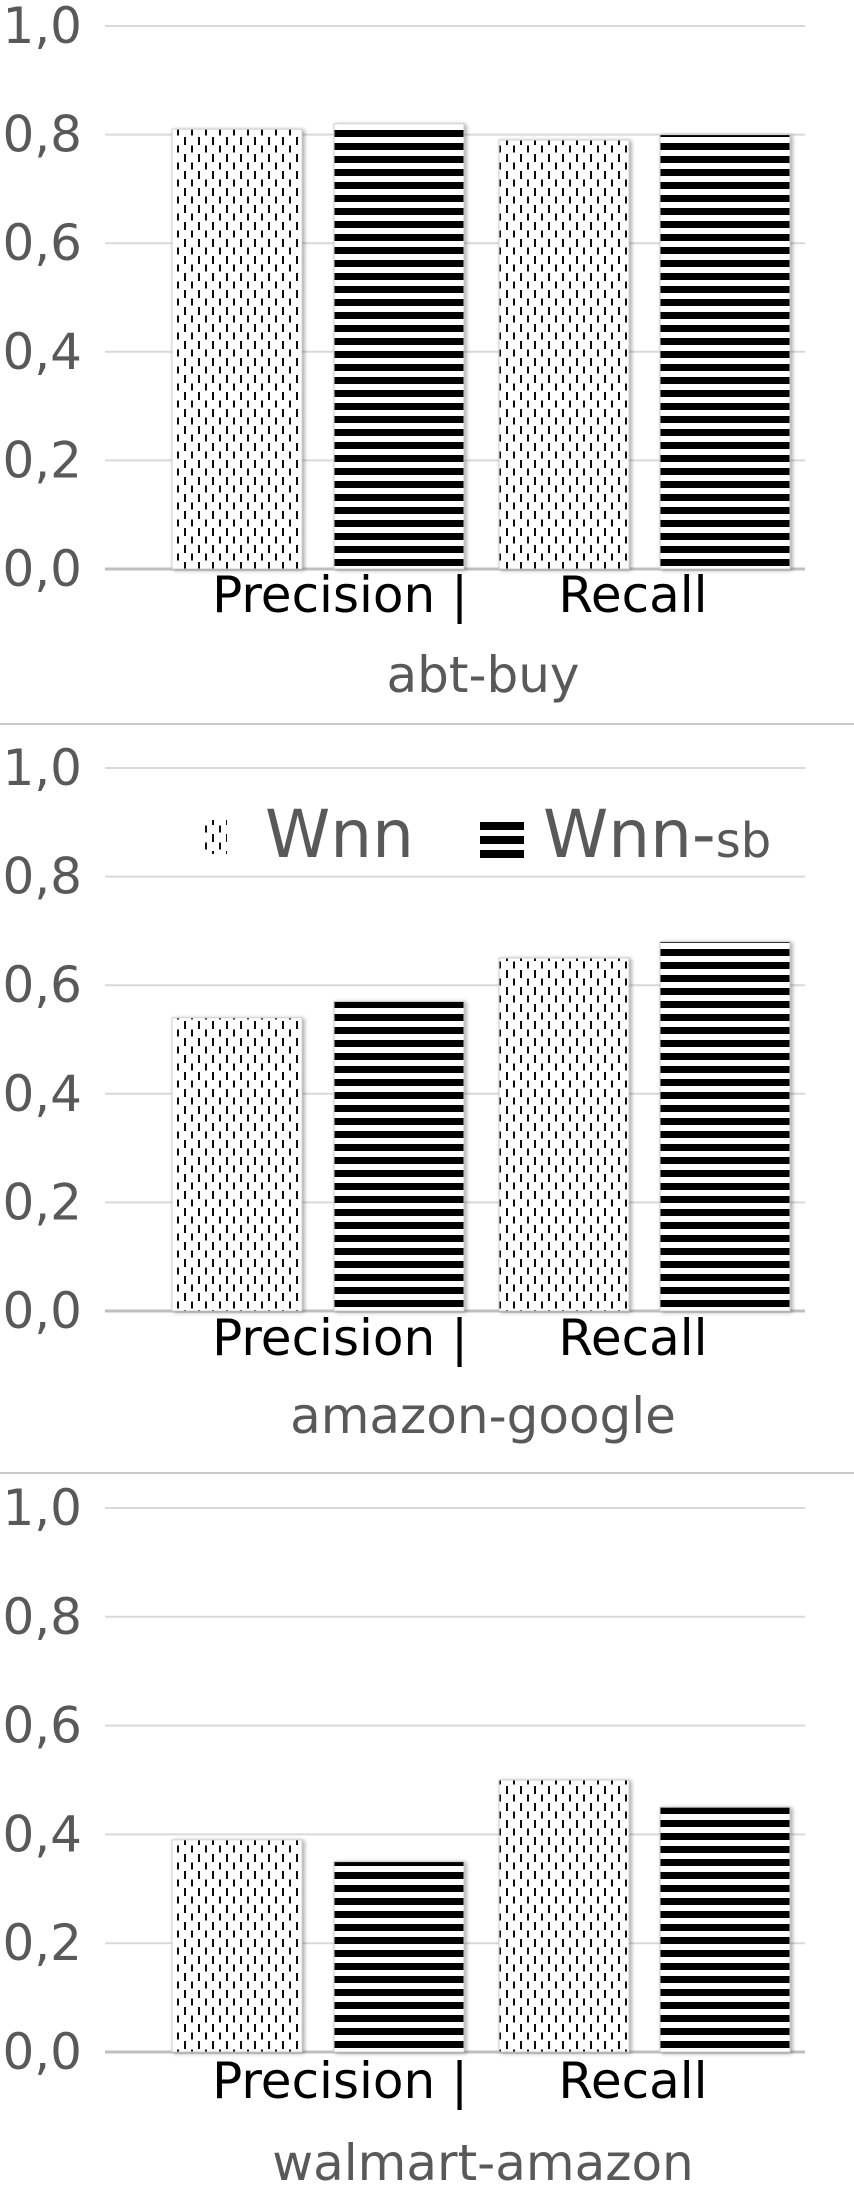 This screenshot has height=2212, width=854. I want to click on legend-swatch-wnn, so click(216, 837).